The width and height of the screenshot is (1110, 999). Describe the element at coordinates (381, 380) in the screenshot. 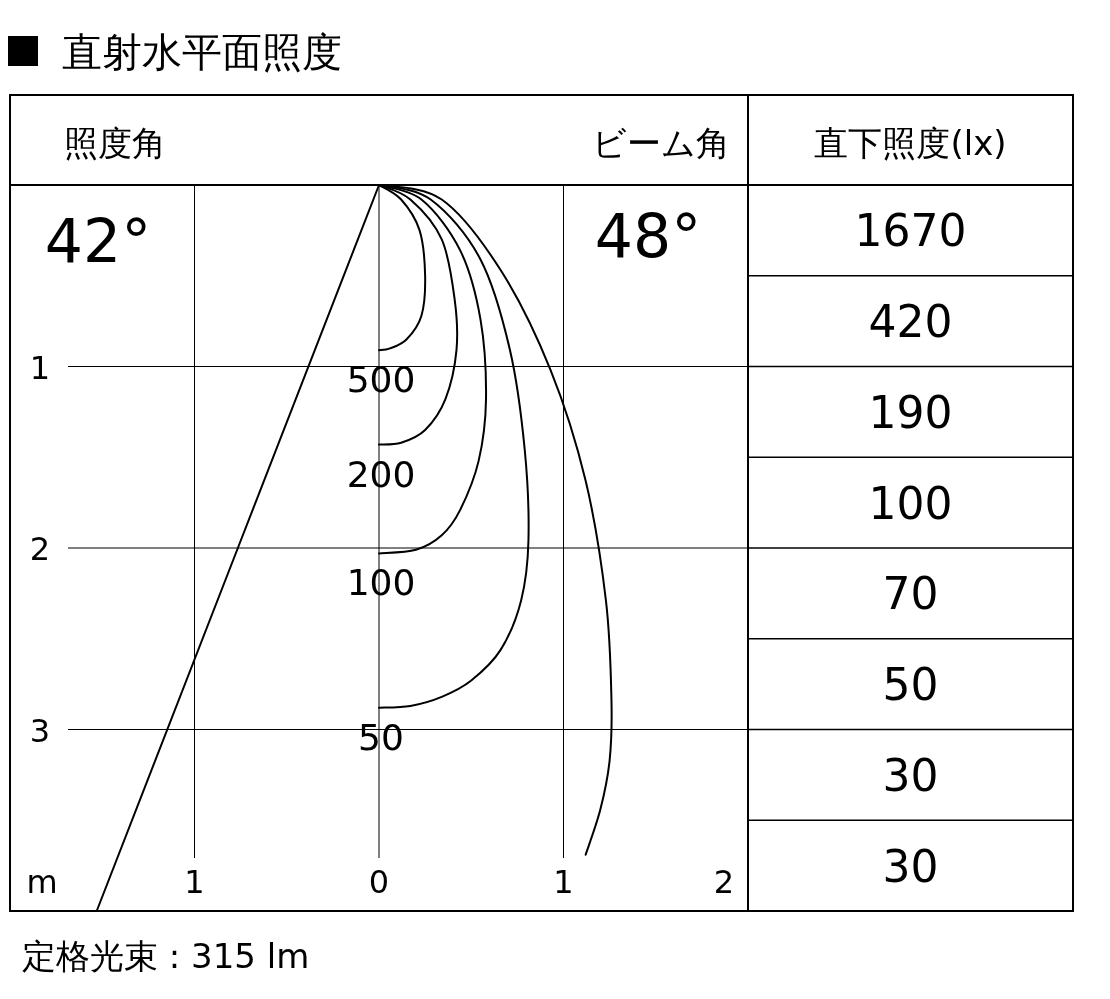

I see `series-label: 500` at that location.